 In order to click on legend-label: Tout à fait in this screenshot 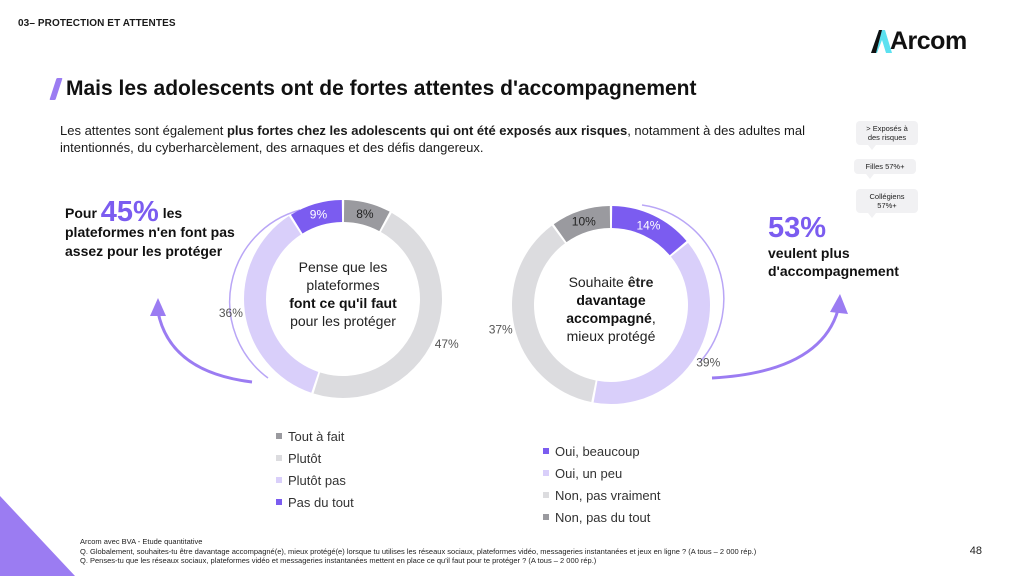, I will do `click(316, 436)`.